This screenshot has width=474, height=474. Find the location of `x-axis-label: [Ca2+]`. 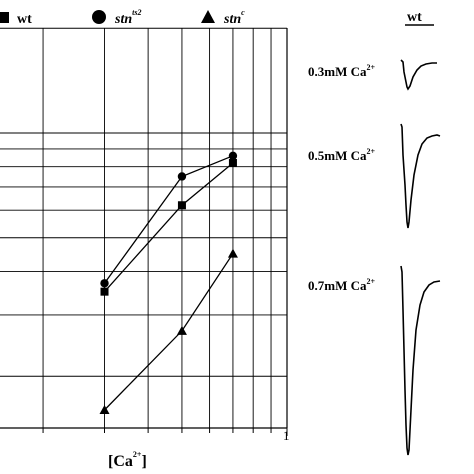

x-axis-label: [Ca2+] is located at coordinates (127, 460).